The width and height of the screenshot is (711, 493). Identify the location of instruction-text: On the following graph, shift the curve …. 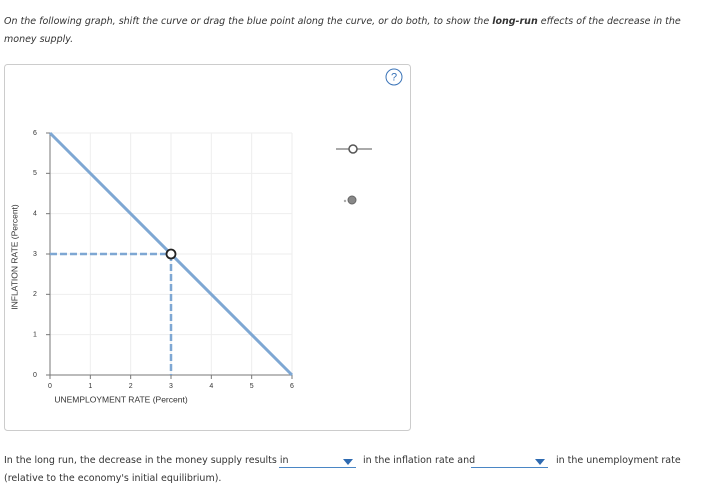
(248, 21).